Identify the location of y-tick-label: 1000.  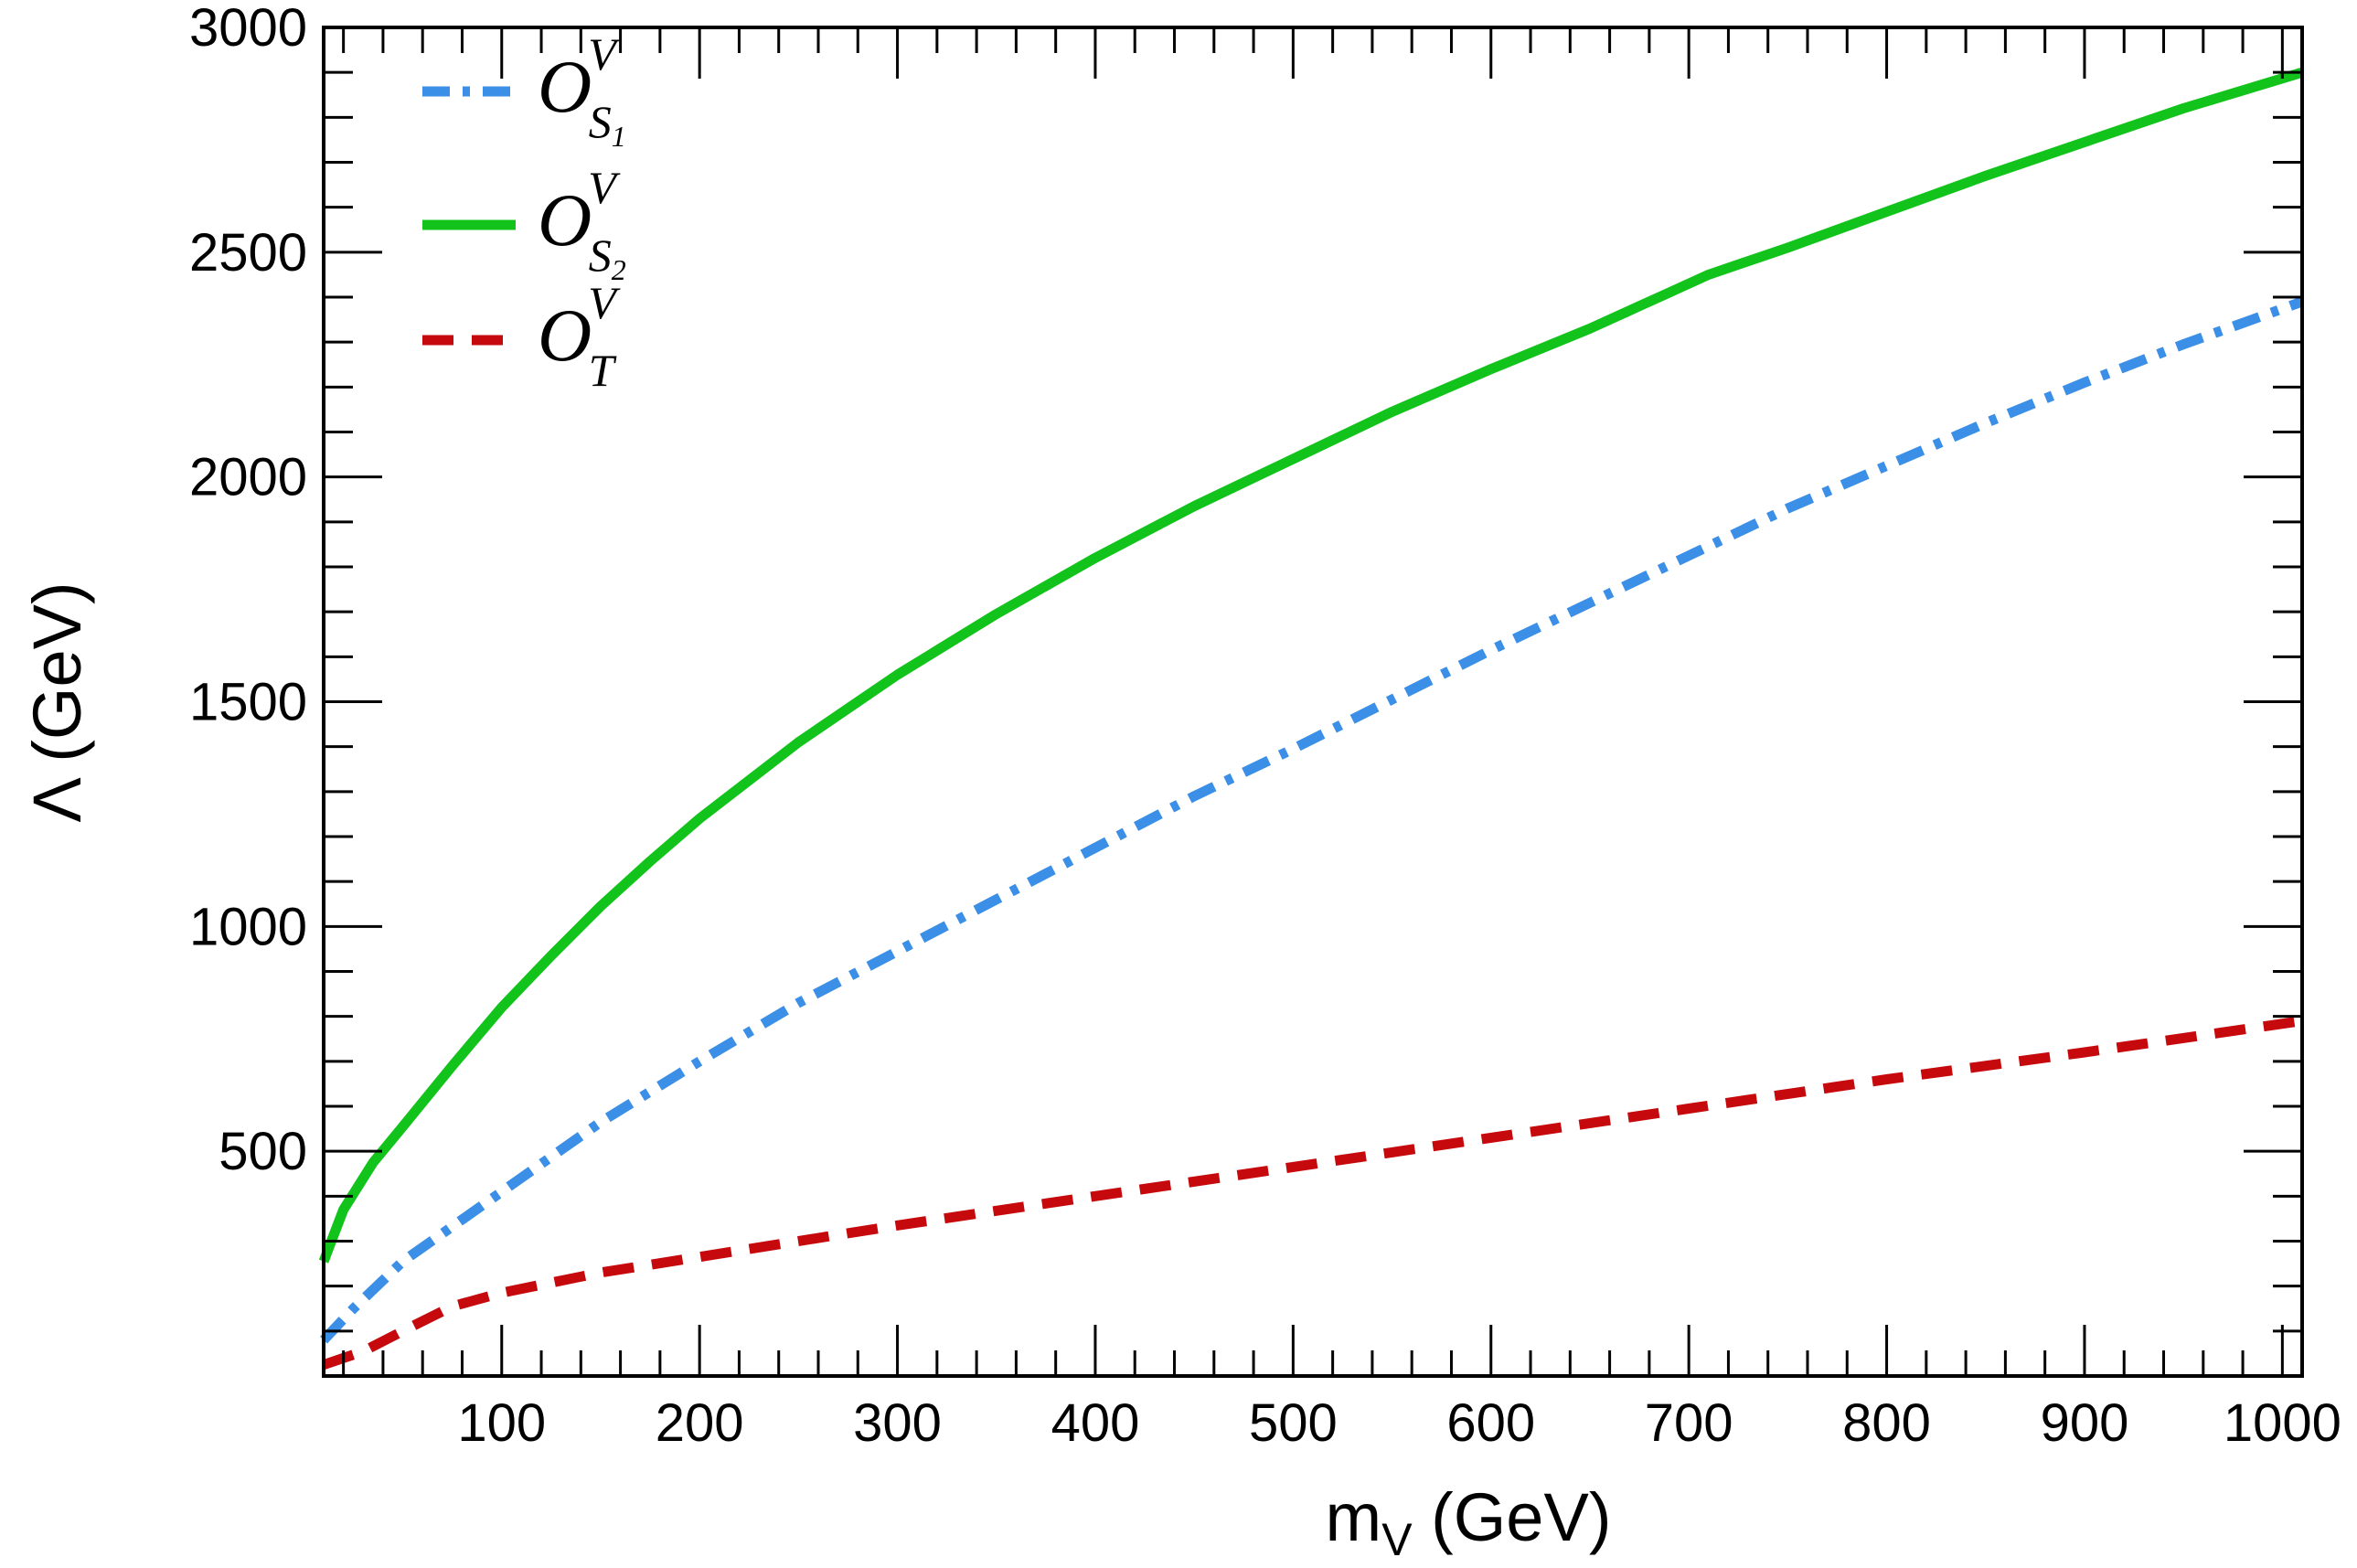
(248, 926).